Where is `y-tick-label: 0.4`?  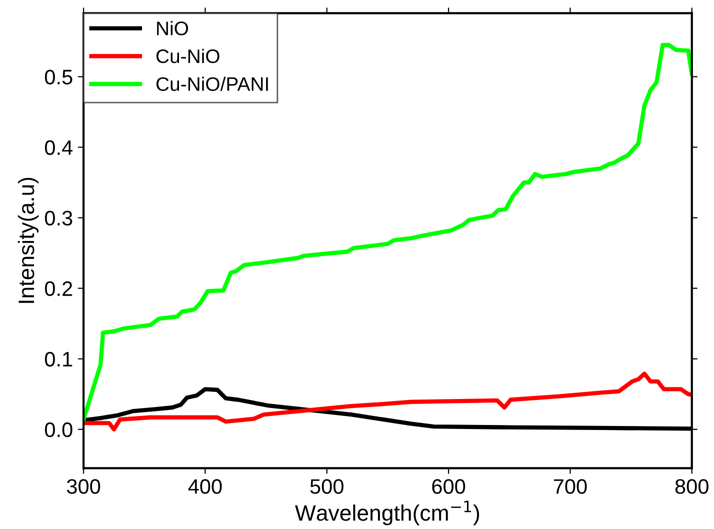 y-tick-label: 0.4 is located at coordinates (58, 147).